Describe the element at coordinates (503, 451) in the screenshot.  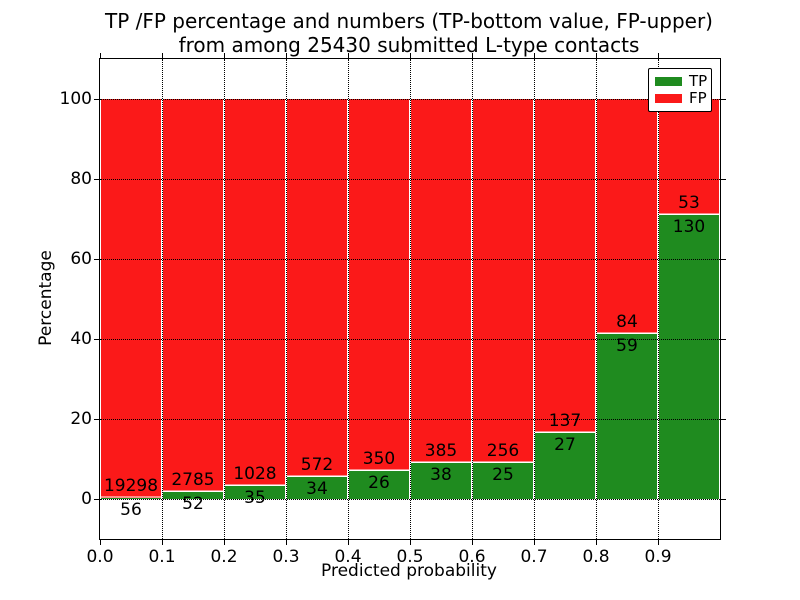
I see `bar-value-label-fp: 256` at that location.